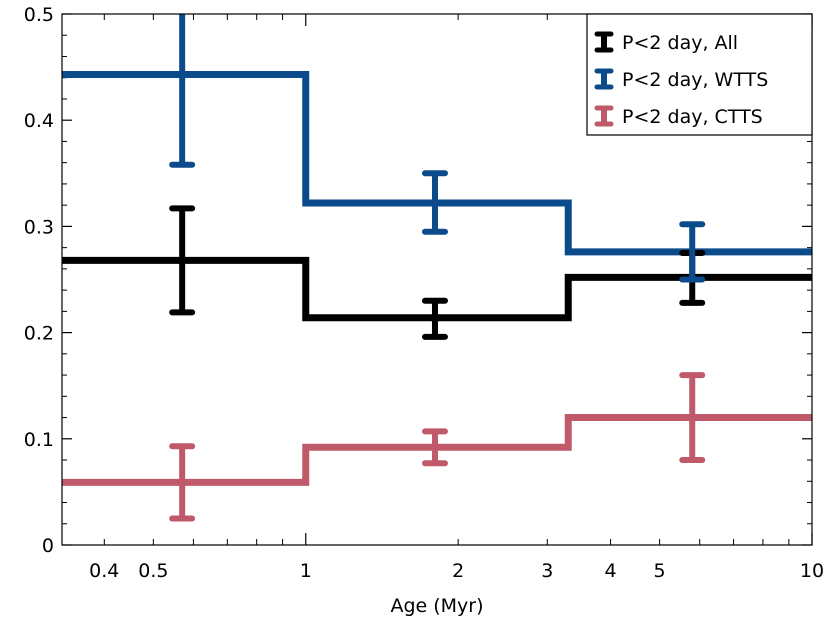 This screenshot has width=830, height=623. I want to click on y-tick-label: 0.2, so click(39, 334).